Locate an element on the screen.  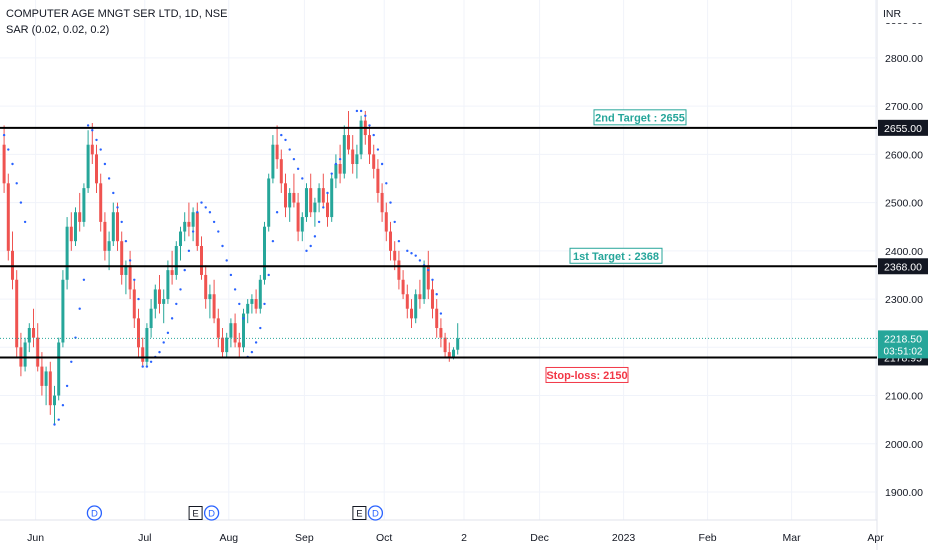
marker-letter: D is located at coordinates (94, 514).